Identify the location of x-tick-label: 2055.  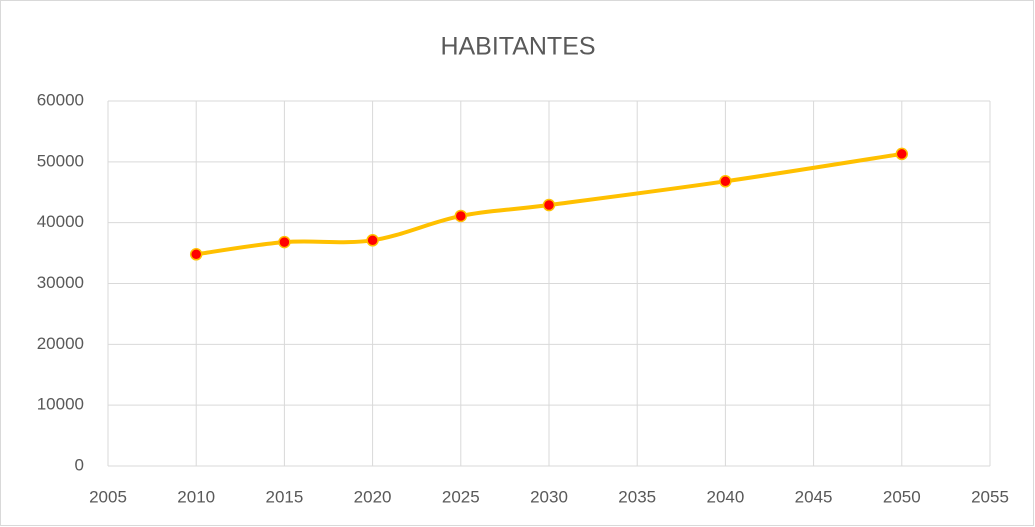
(990, 496).